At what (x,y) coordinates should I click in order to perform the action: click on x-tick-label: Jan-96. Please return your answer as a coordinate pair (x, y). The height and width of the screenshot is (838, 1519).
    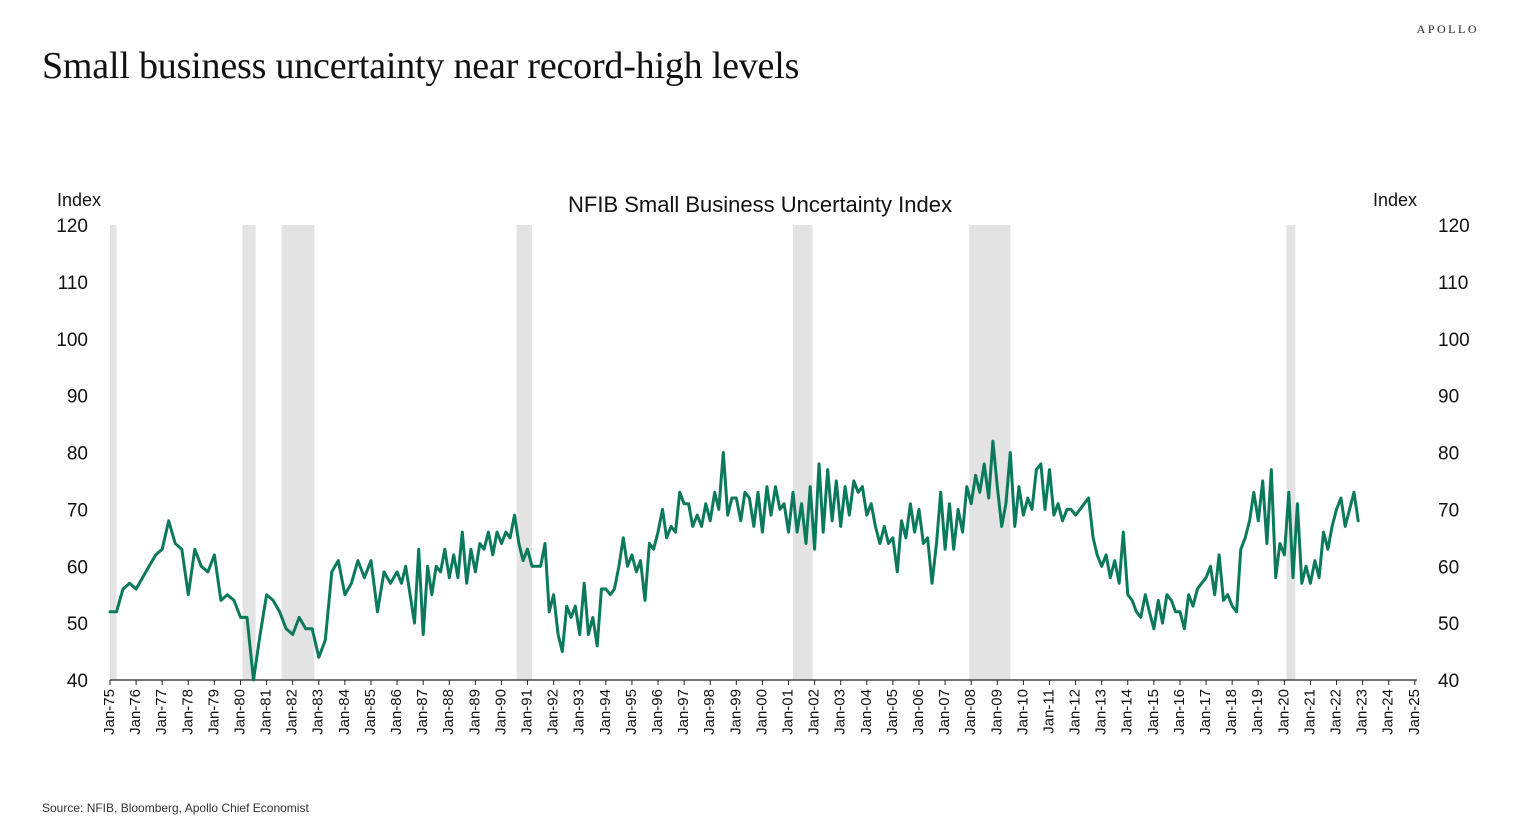
    Looking at the image, I should click on (657, 712).